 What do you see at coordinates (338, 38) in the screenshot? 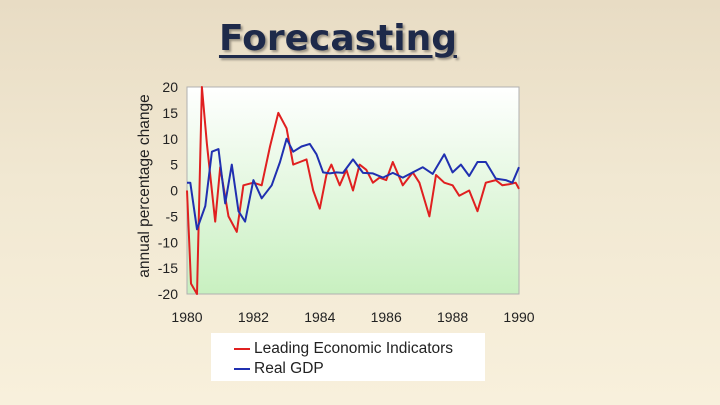
I see `slide-title: Forecasting` at bounding box center [338, 38].